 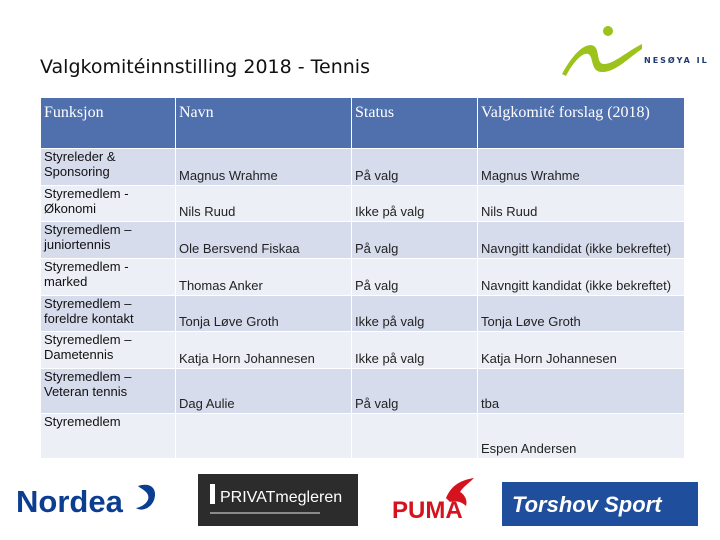 What do you see at coordinates (360, 502) in the screenshot?
I see `sponsor-logos: Nordea PRIVATmegleren PUMA Torshov Sport` at bounding box center [360, 502].